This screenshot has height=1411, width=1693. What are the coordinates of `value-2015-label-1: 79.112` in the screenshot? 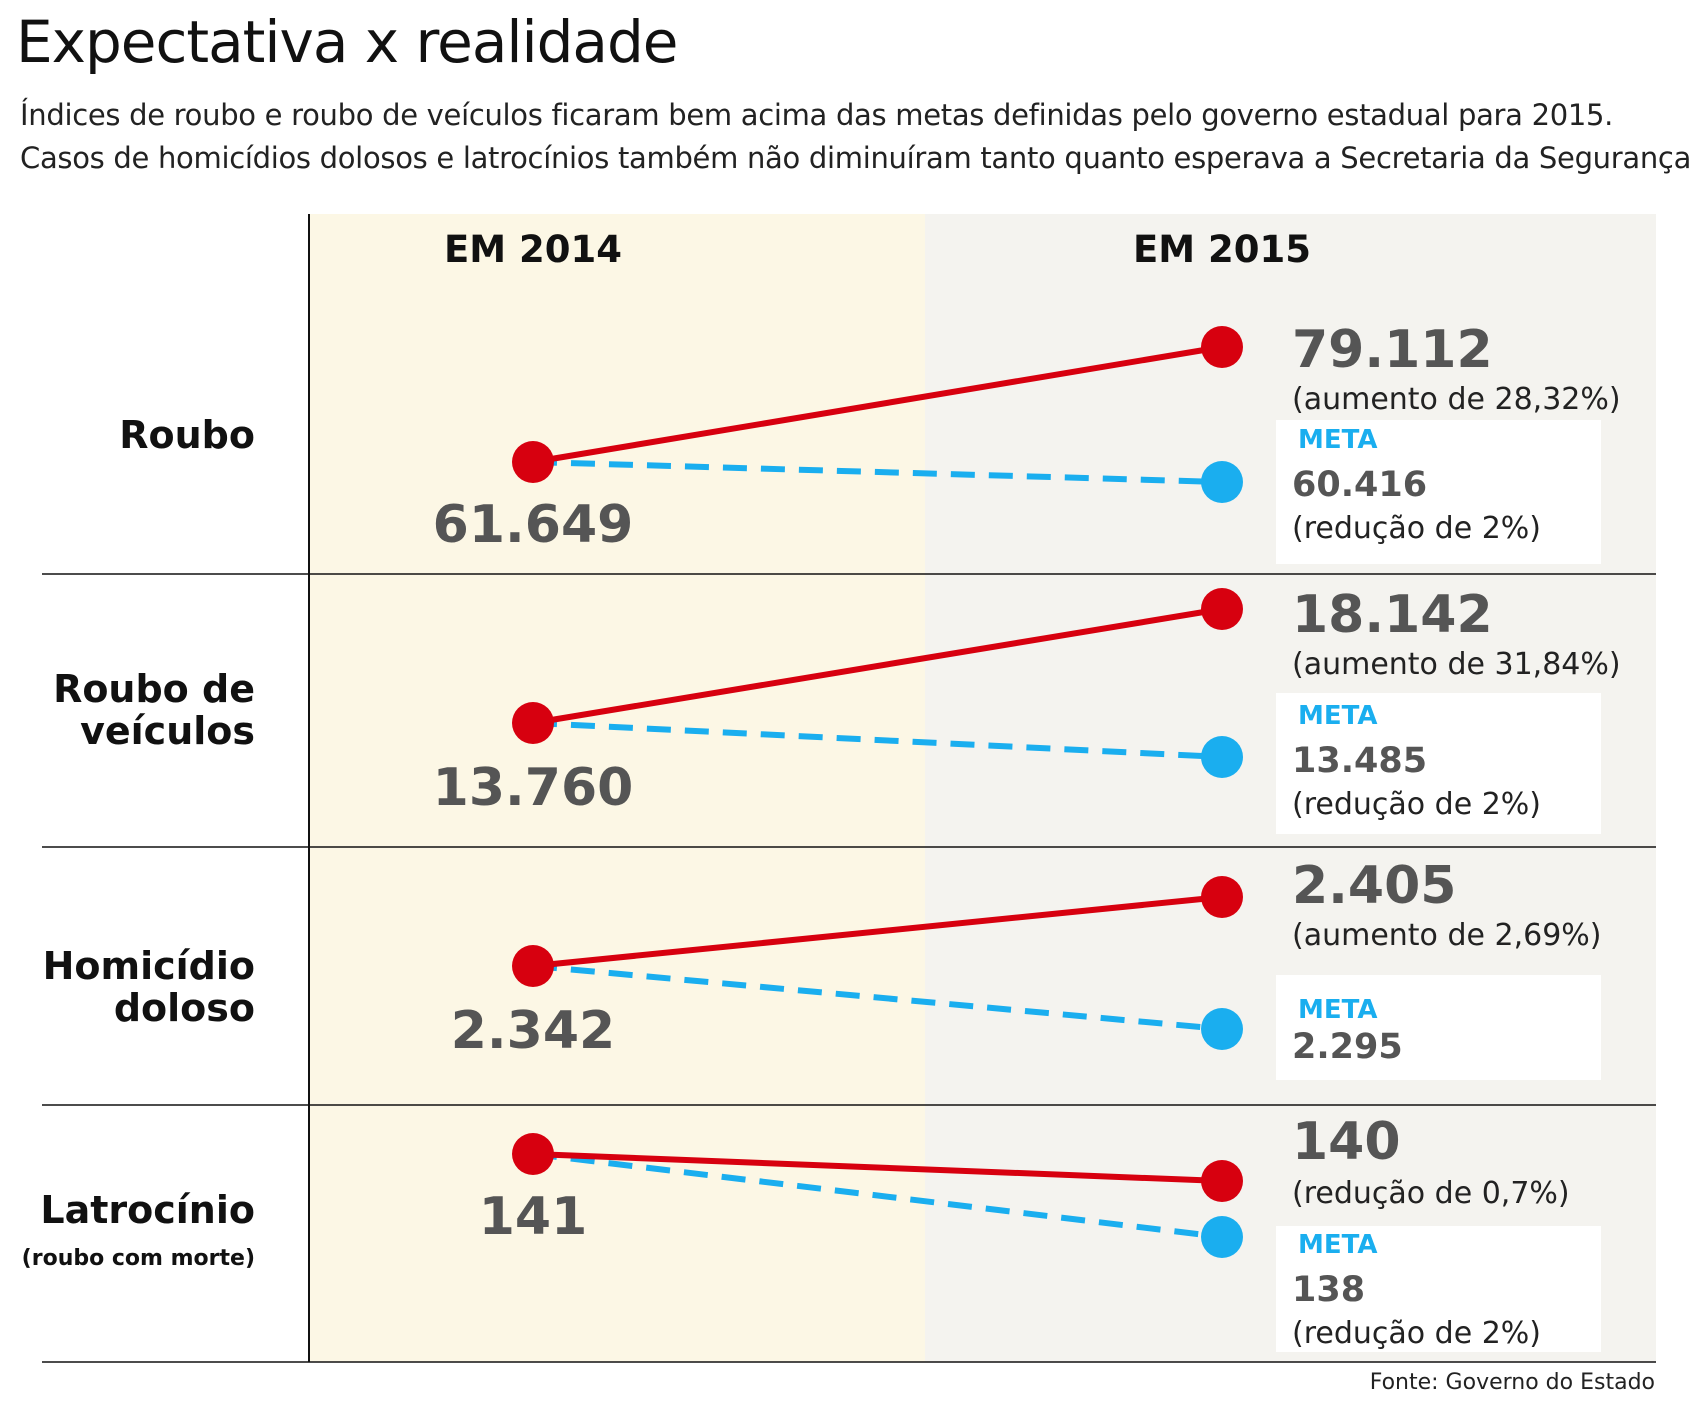 It's located at (1392, 350).